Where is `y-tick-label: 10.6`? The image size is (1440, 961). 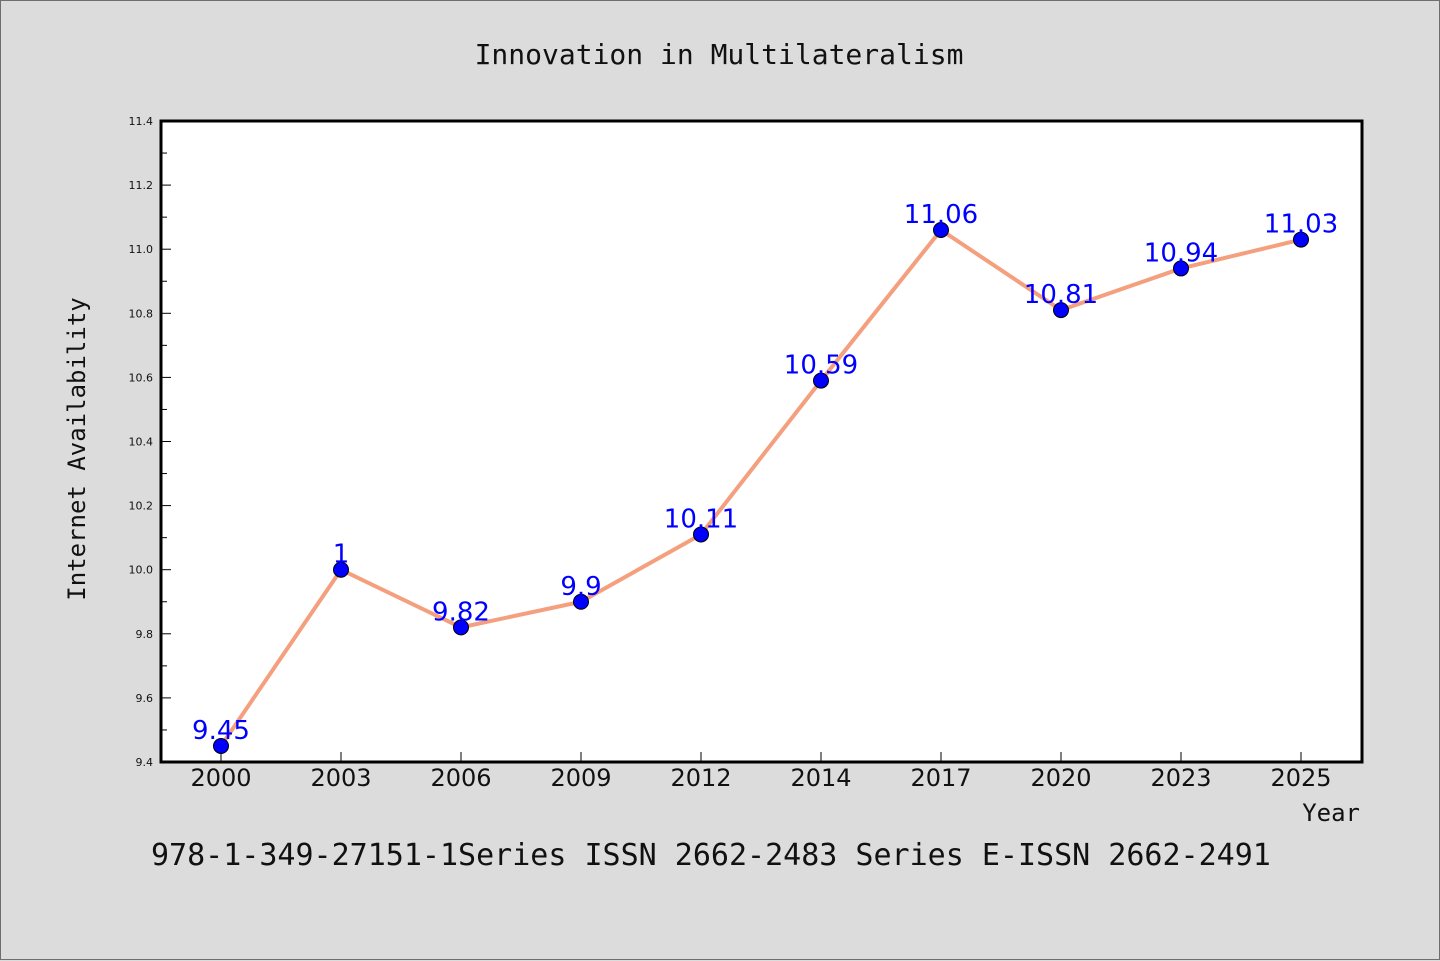
y-tick-label: 10.6 is located at coordinates (141, 377).